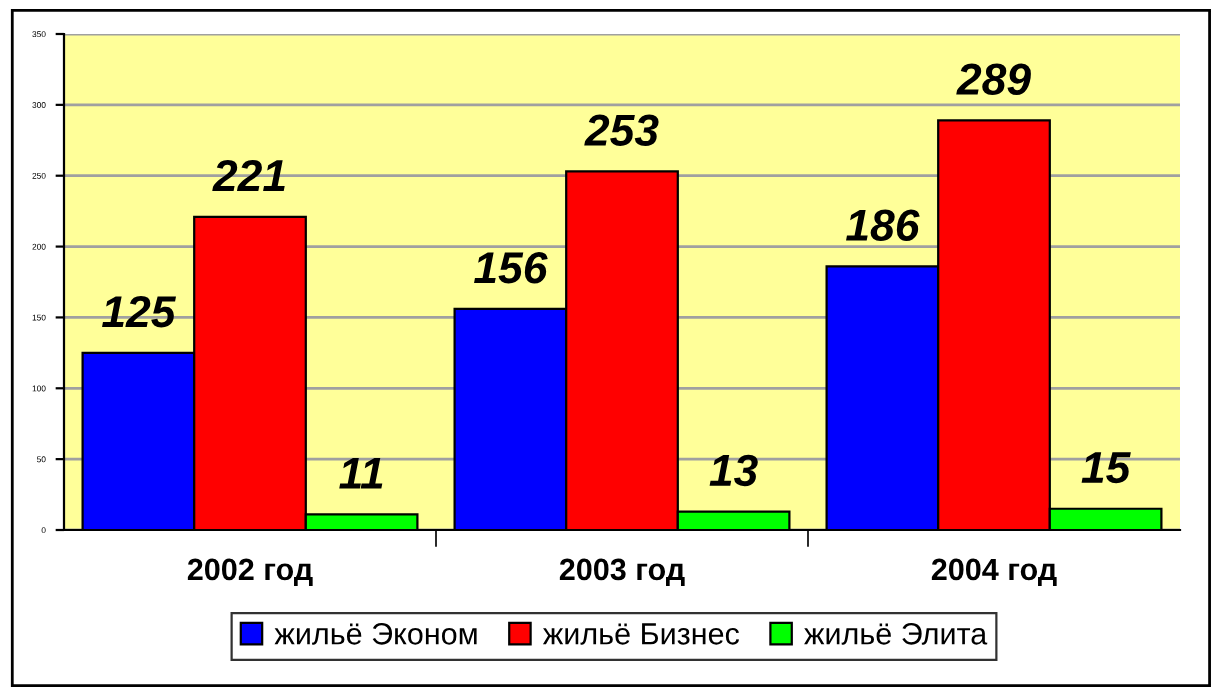  Describe the element at coordinates (250, 572) in the screenshot. I see `x-tick-label: 2002 год` at that location.